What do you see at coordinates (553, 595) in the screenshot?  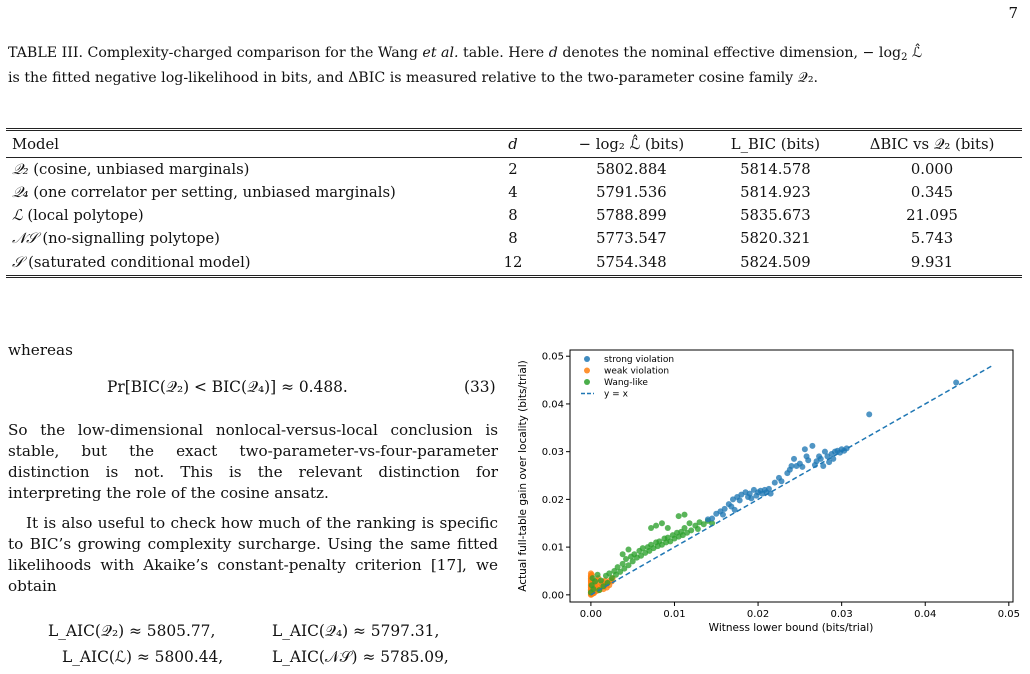 I see `y-tick-label: 0.00` at bounding box center [553, 595].